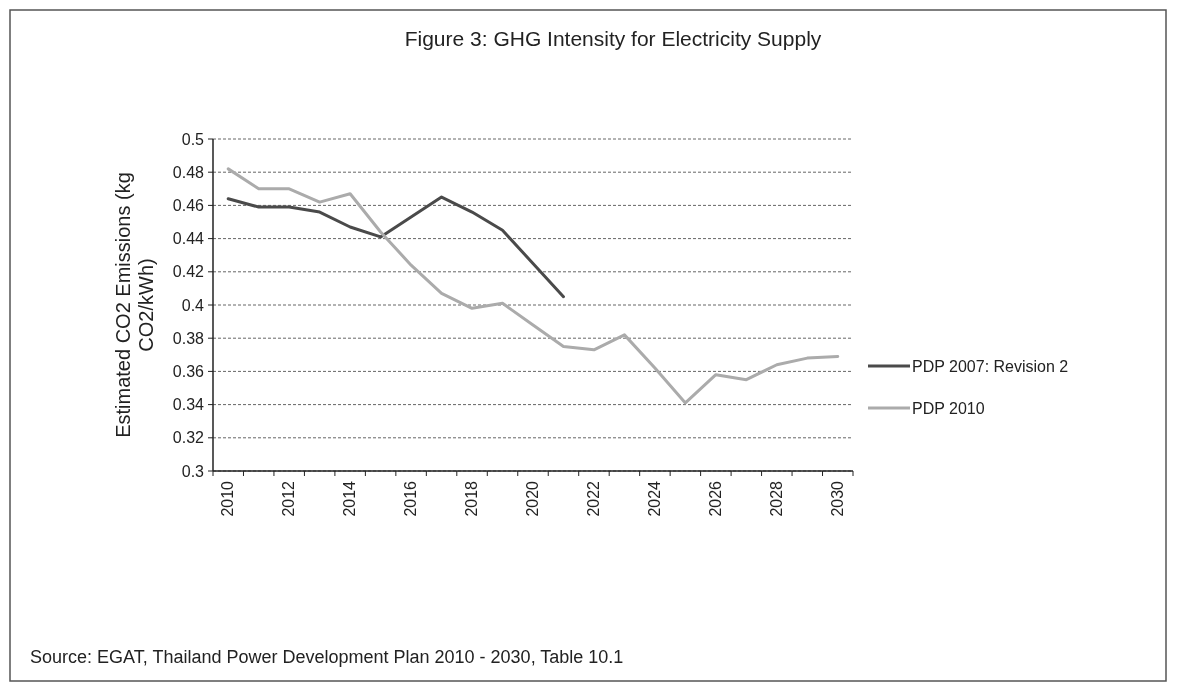  What do you see at coordinates (188, 239) in the screenshot?
I see `y-tick-label: 0.44` at bounding box center [188, 239].